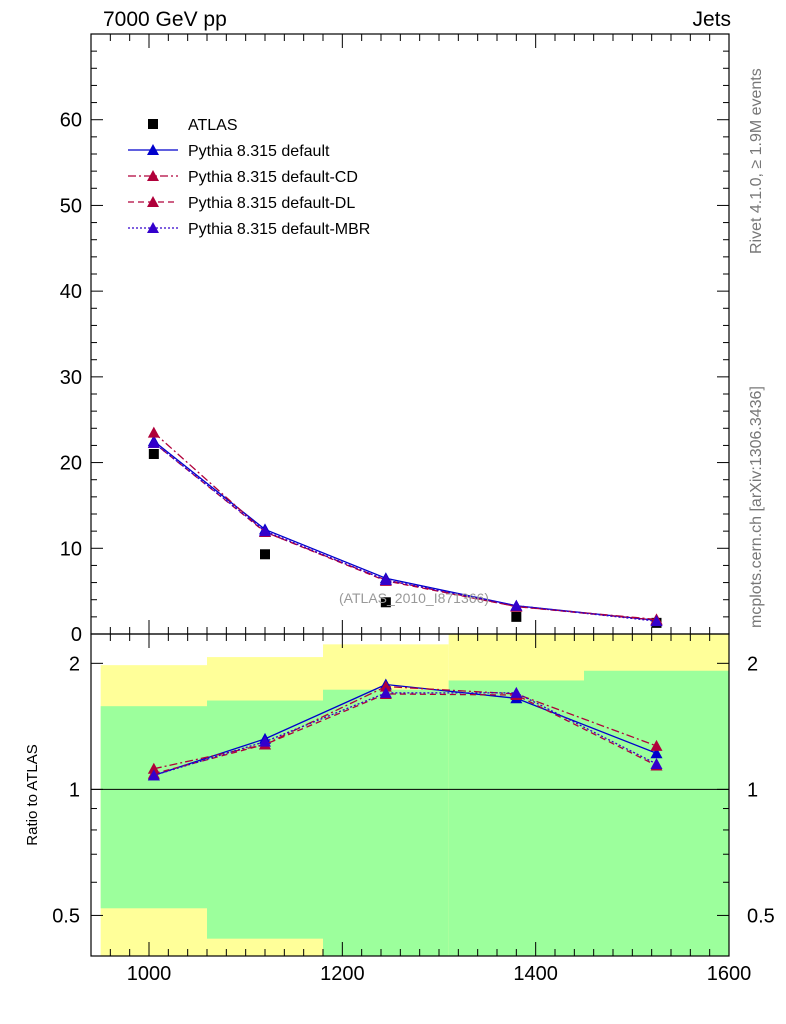 The height and width of the screenshot is (1024, 786). Describe the element at coordinates (74, 790) in the screenshot. I see `ratio-ytick-label-left: 1` at that location.